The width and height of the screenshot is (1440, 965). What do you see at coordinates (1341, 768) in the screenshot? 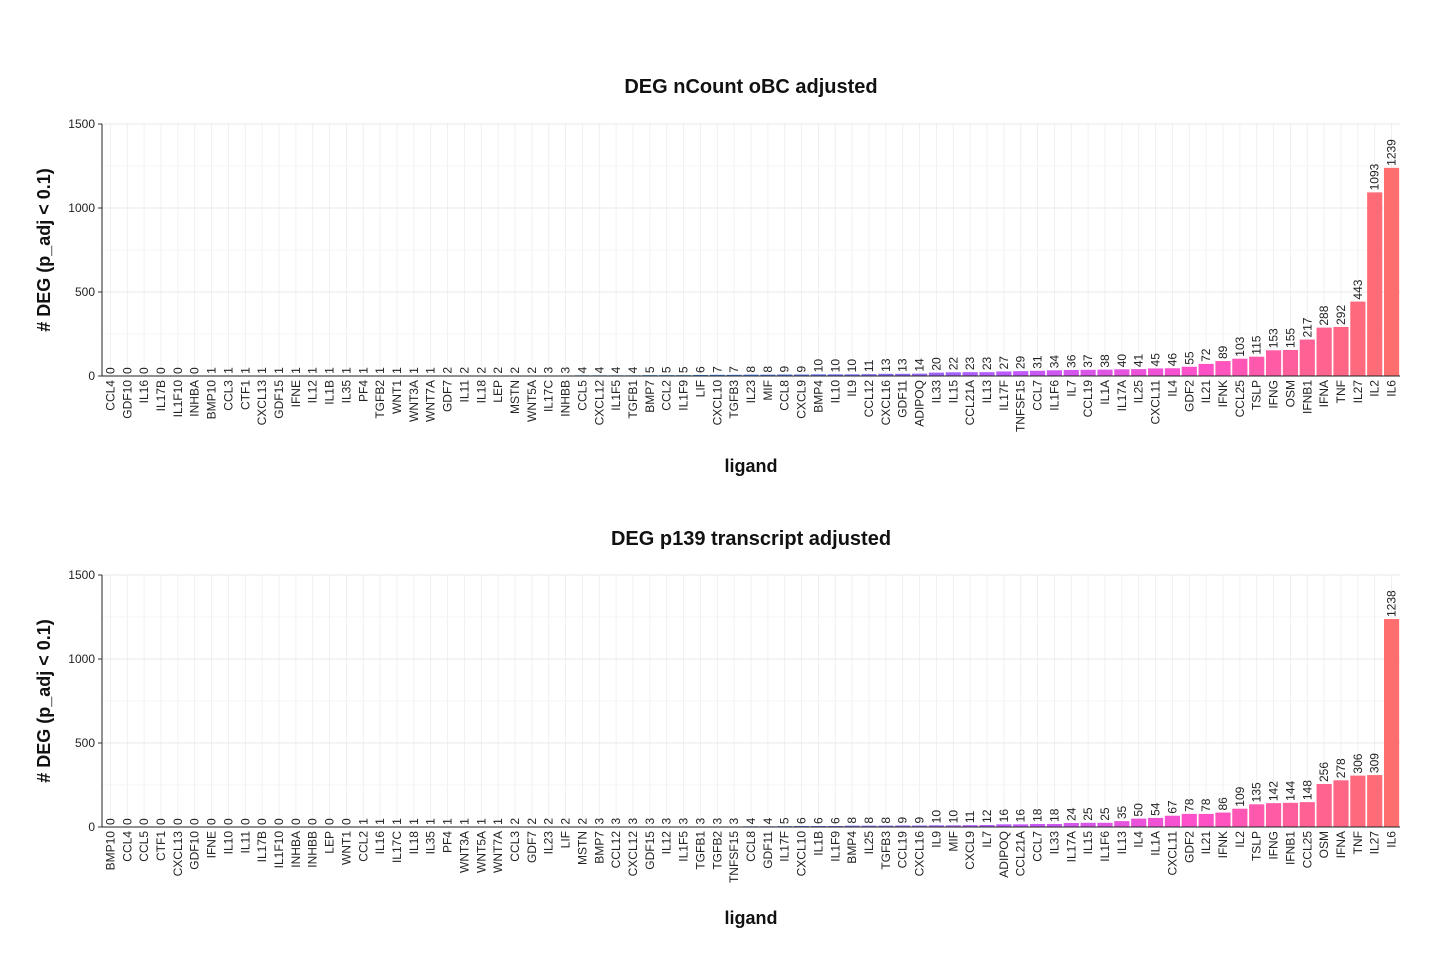
I see `data-label: 278` at bounding box center [1341, 768].